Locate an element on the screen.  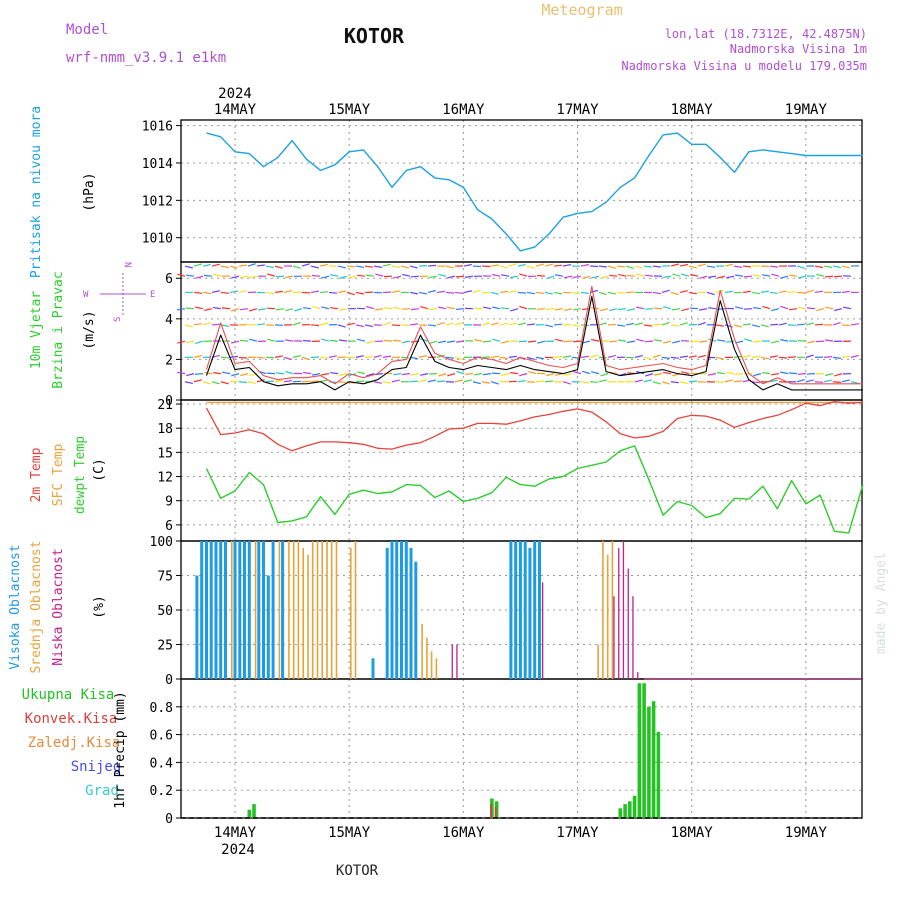
pressure-panel: 1010 1012 1014 1016 is located at coordinates (502, 191).